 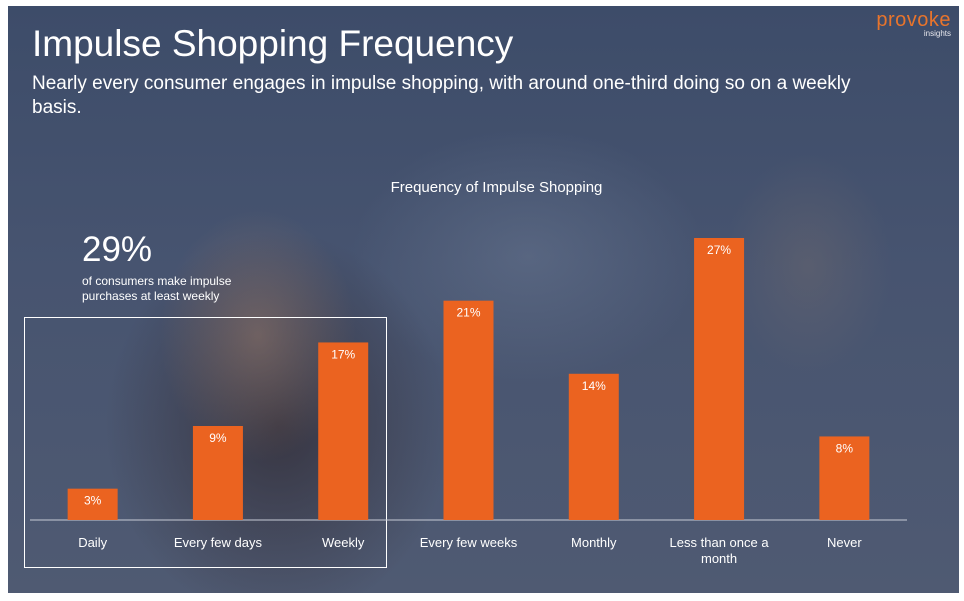 What do you see at coordinates (719, 250) in the screenshot?
I see `data-label-5: 27%` at bounding box center [719, 250].